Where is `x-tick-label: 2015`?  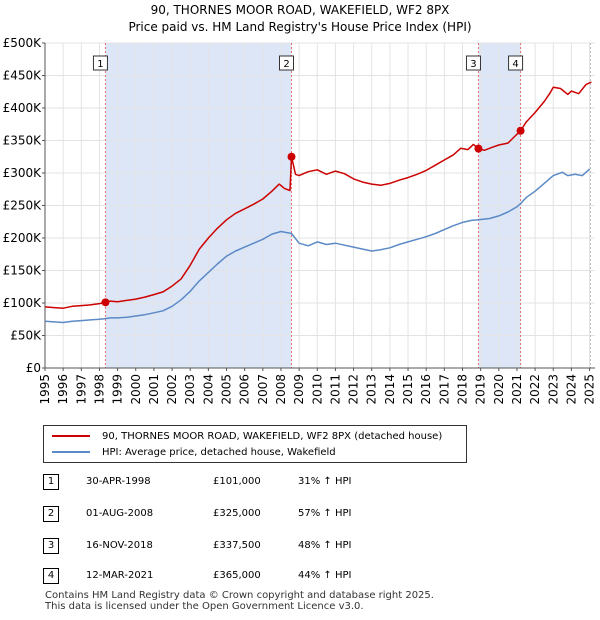
x-tick-label: 2015 is located at coordinates (408, 389).